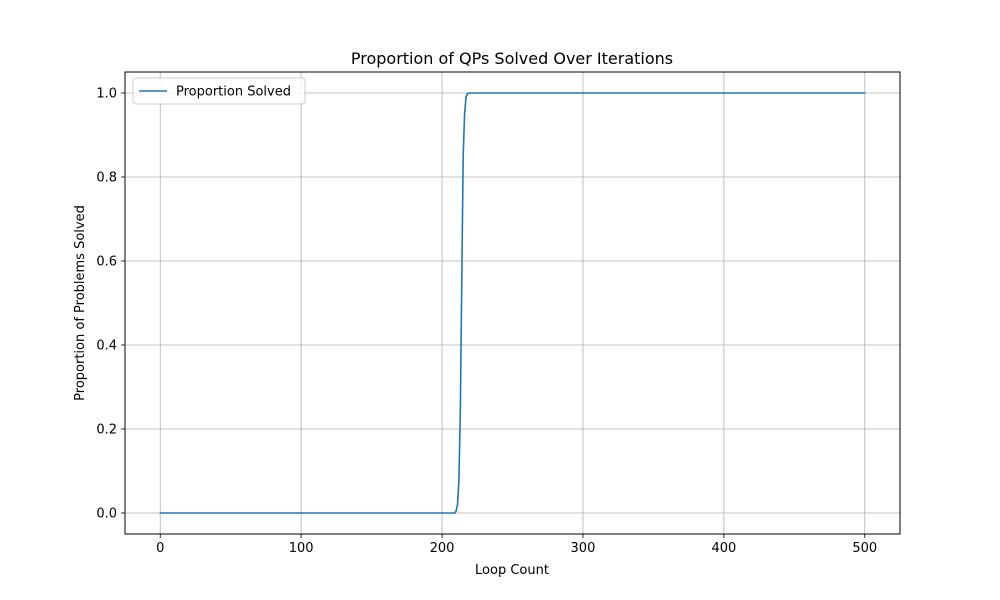 This screenshot has height=600, width=1000. Describe the element at coordinates (80, 303) in the screenshot. I see `y-axis-label: Proportion of Problems Solved` at that location.